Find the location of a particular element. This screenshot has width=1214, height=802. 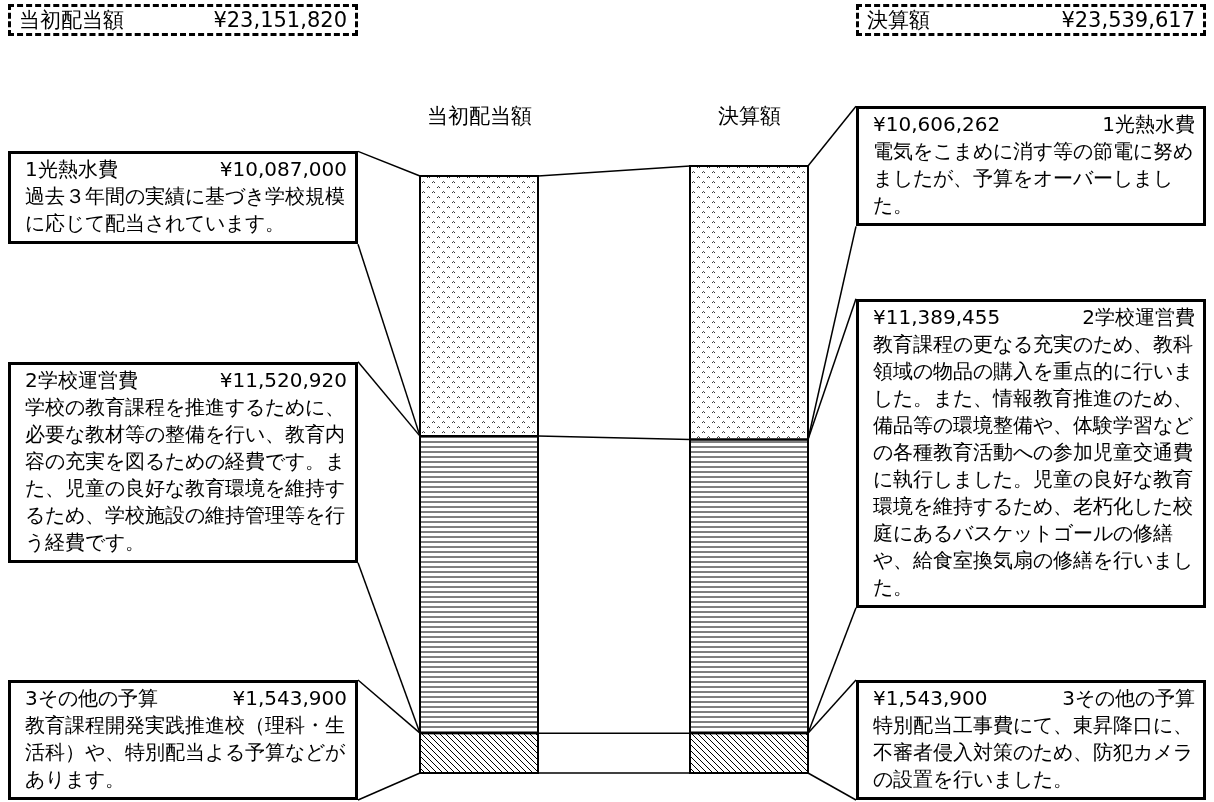

annotation: 電気をこまめに消す等の節電に努めましたが、予算をオーバーしました。 is located at coordinates (1033, 179).